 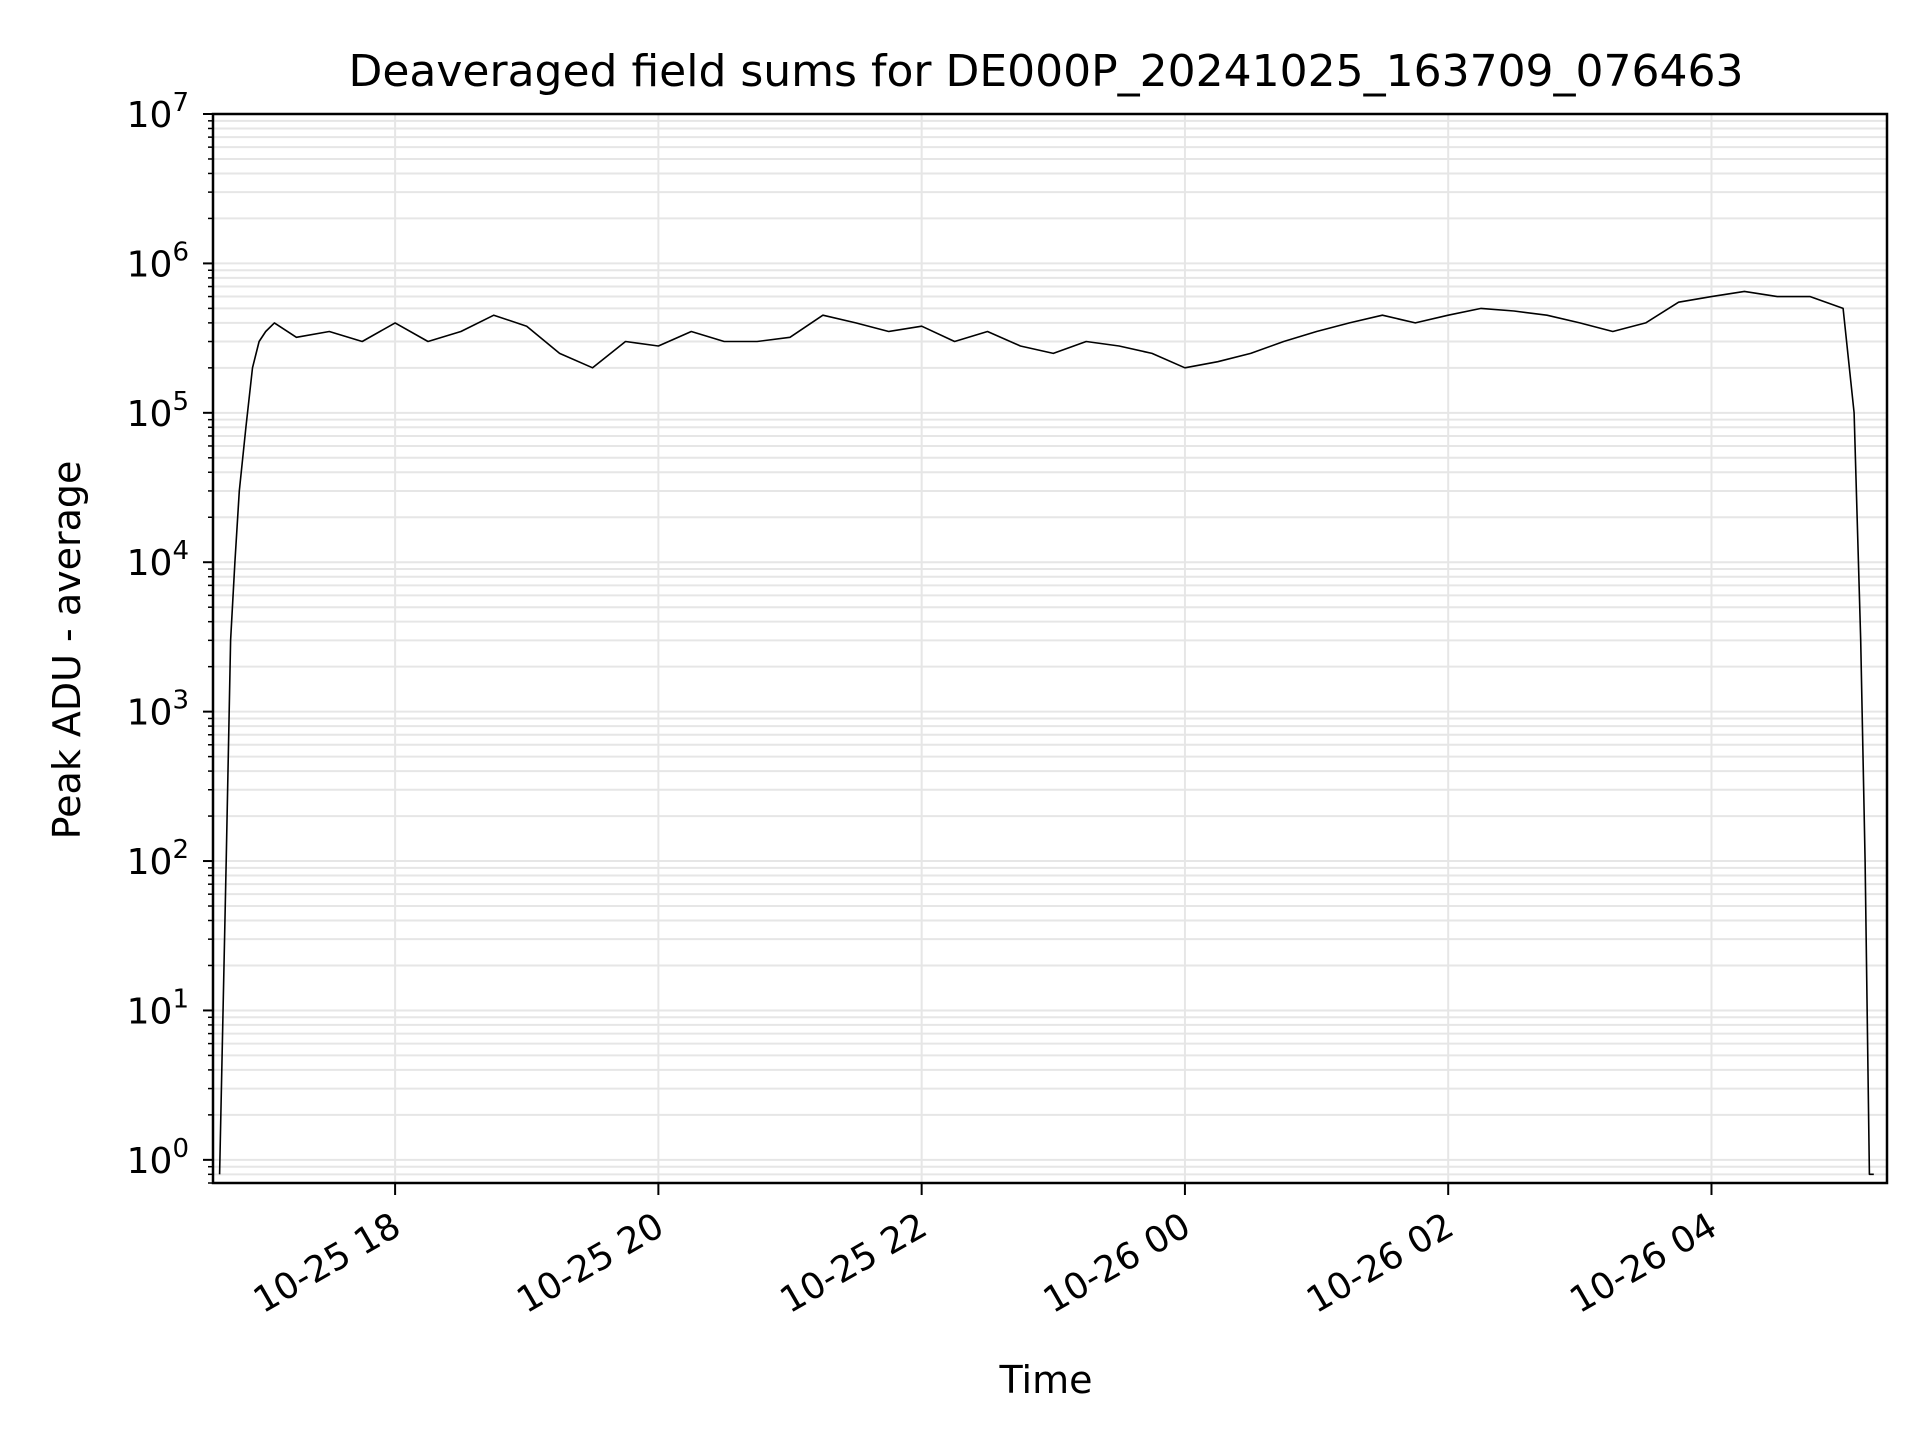 I want to click on y-axis-label: Peak ADU - average, so click(x=67, y=650).